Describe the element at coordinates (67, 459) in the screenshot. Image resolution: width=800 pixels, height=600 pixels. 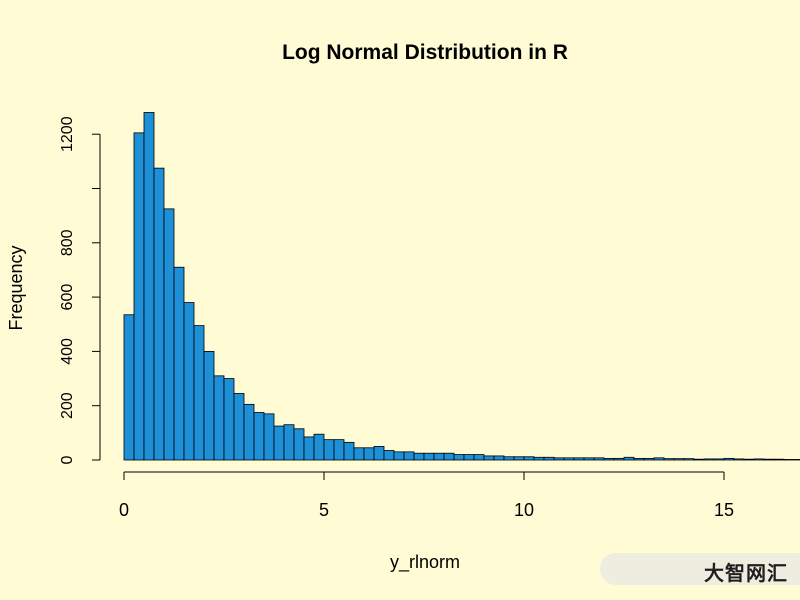
I see `y-tick-label: 0` at that location.